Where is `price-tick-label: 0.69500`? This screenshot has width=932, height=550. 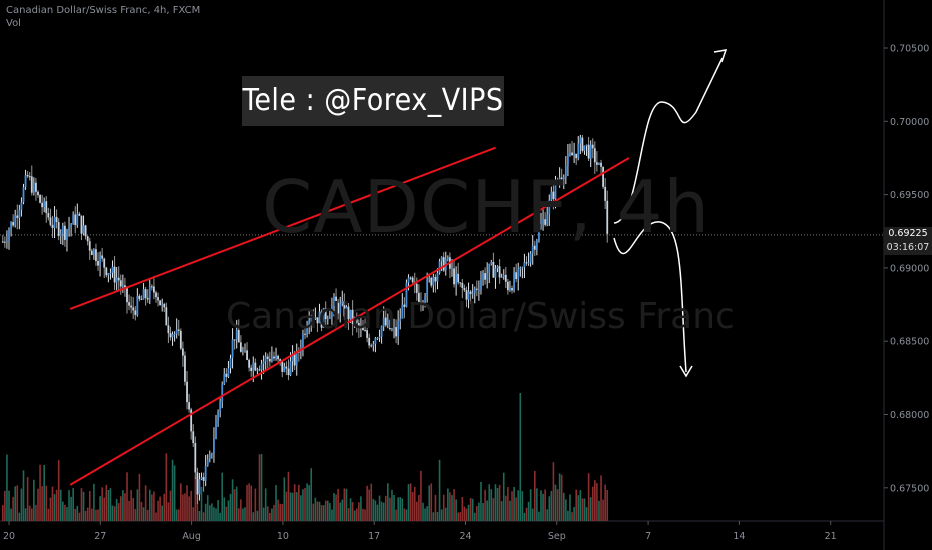
price-tick-label: 0.69500 is located at coordinates (909, 195).